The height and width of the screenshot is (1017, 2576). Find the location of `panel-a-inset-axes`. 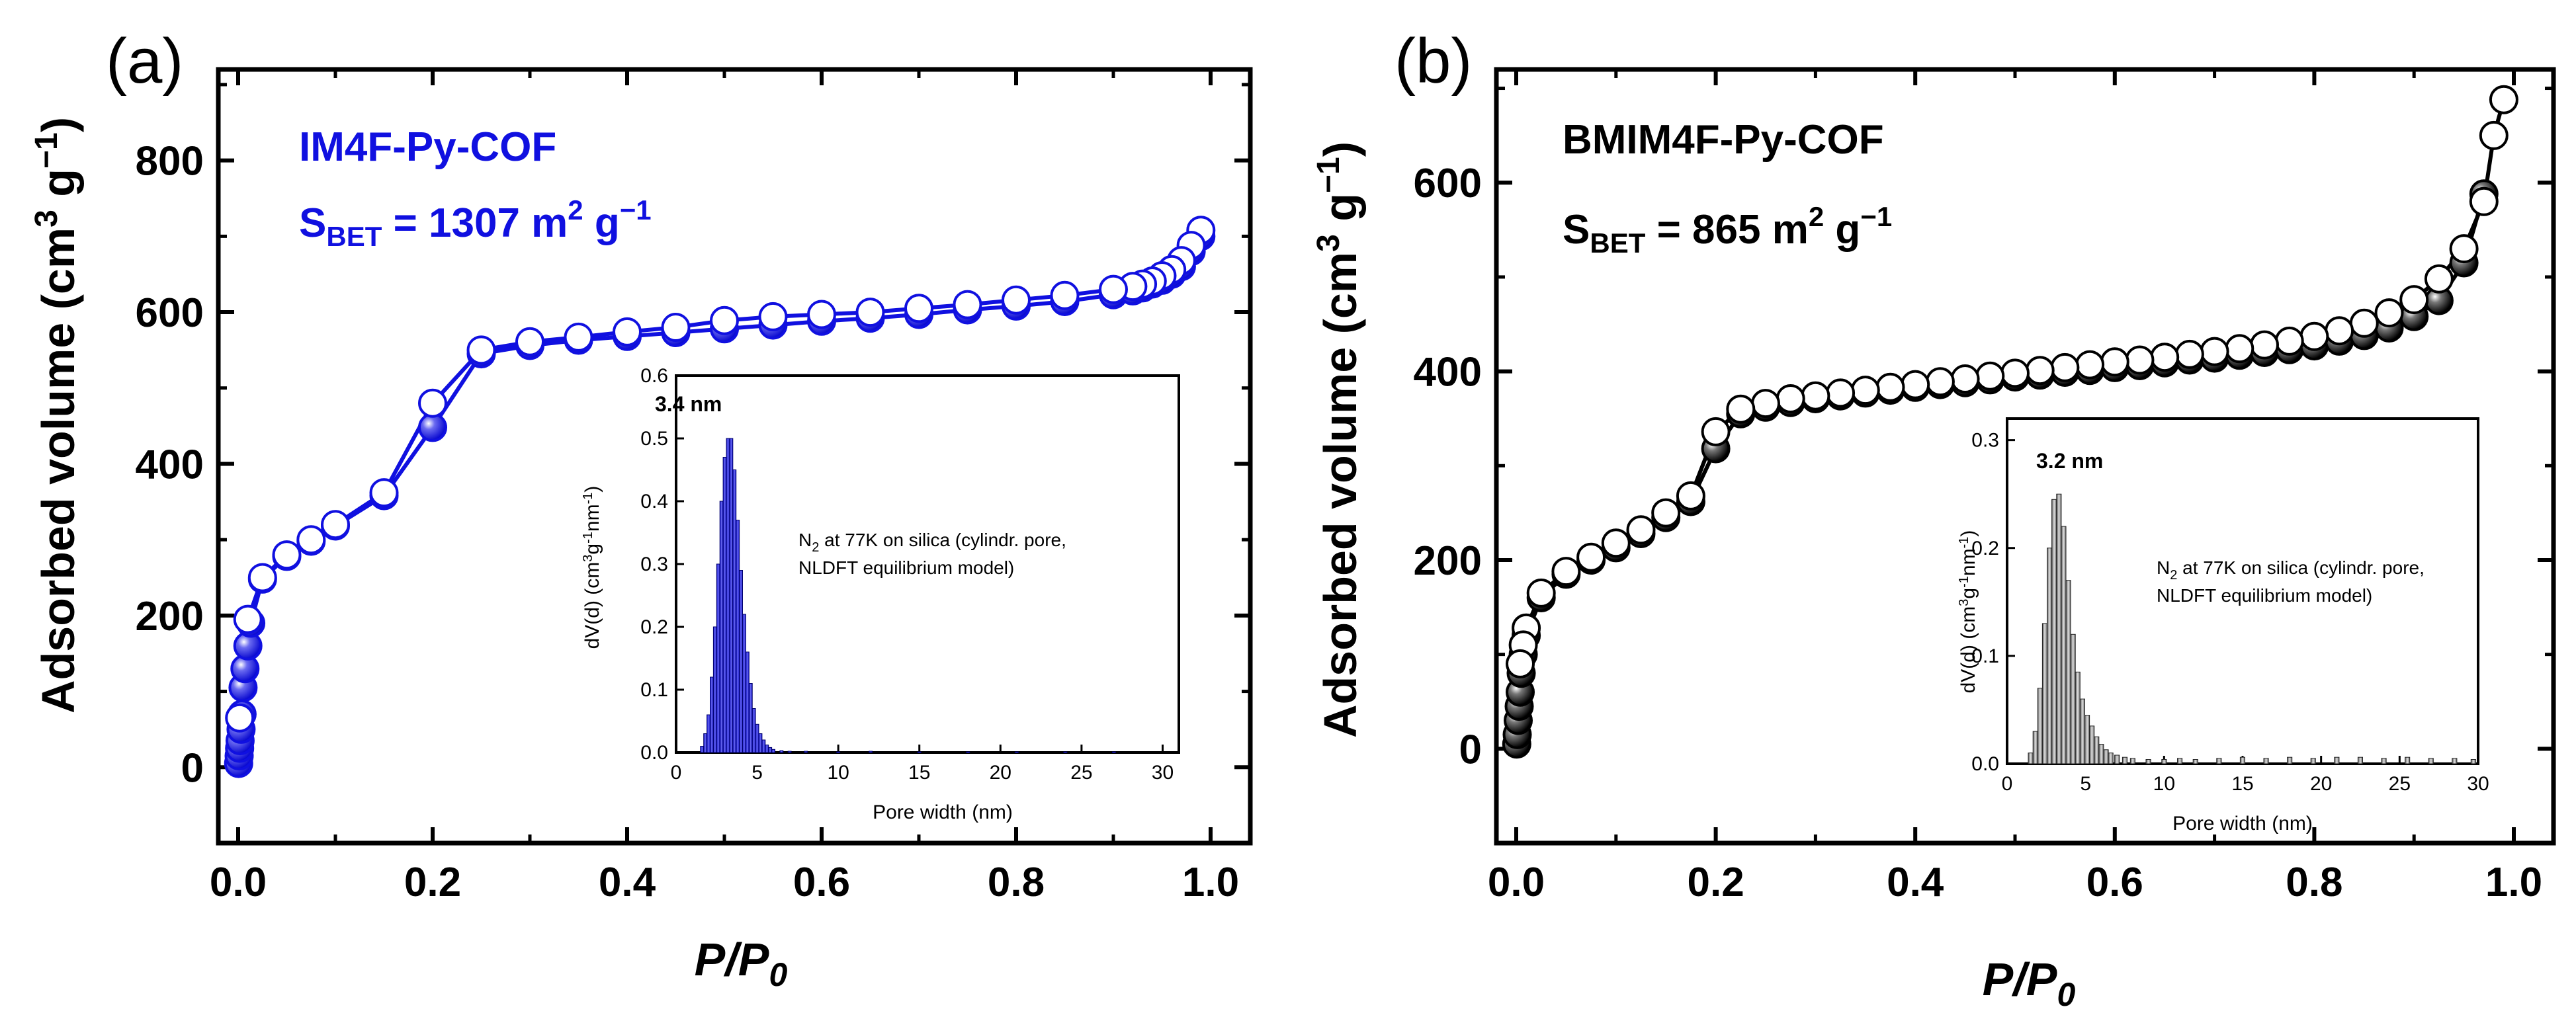

panel-a-inset-axes is located at coordinates (928, 564).